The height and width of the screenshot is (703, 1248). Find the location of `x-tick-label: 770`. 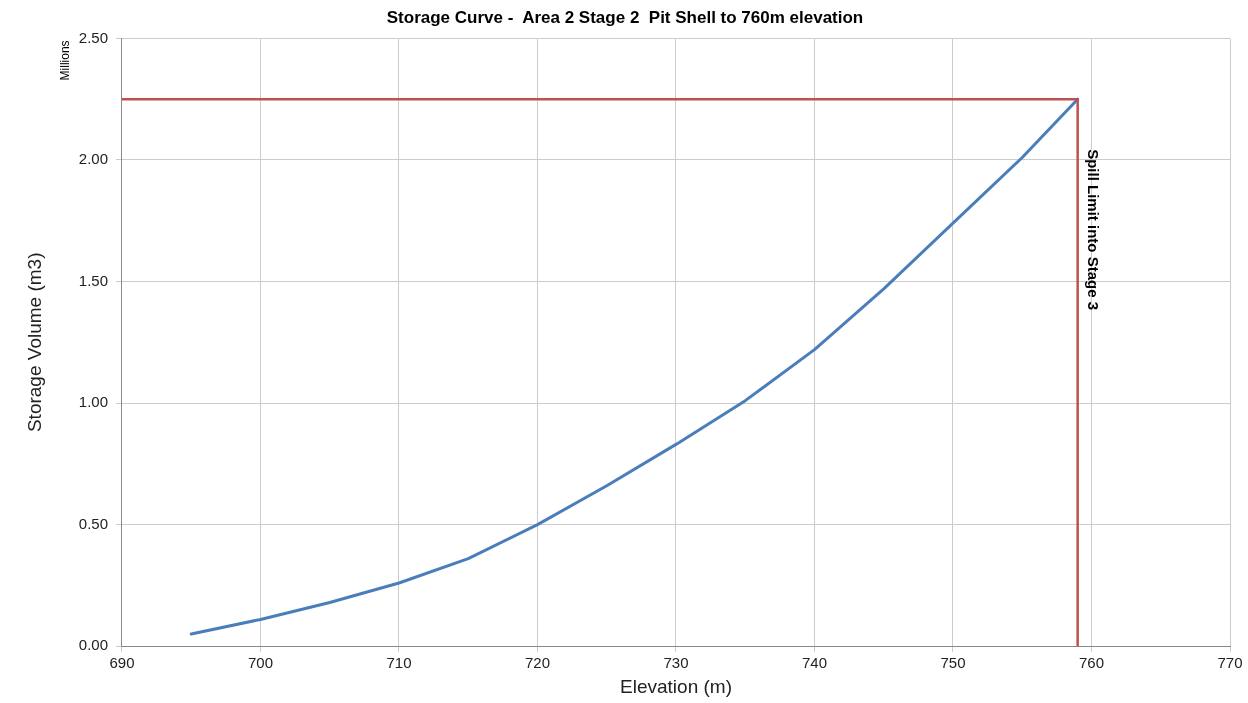

x-tick-label: 770 is located at coordinates (1230, 663).